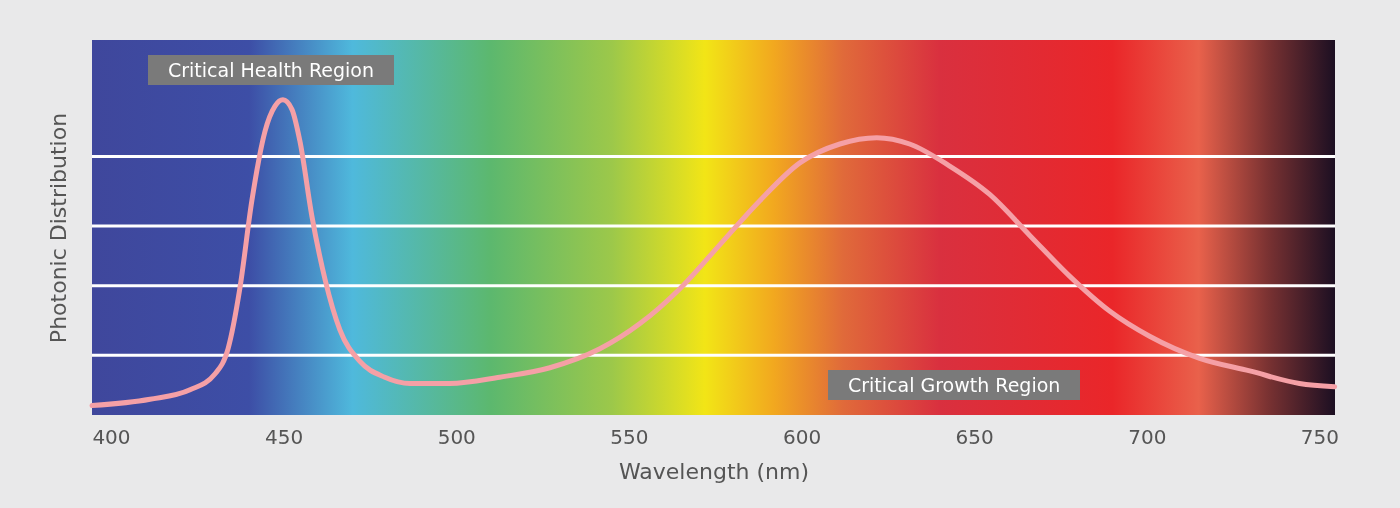  Describe the element at coordinates (271, 70) in the screenshot. I see `text: Critical Health Region` at that location.